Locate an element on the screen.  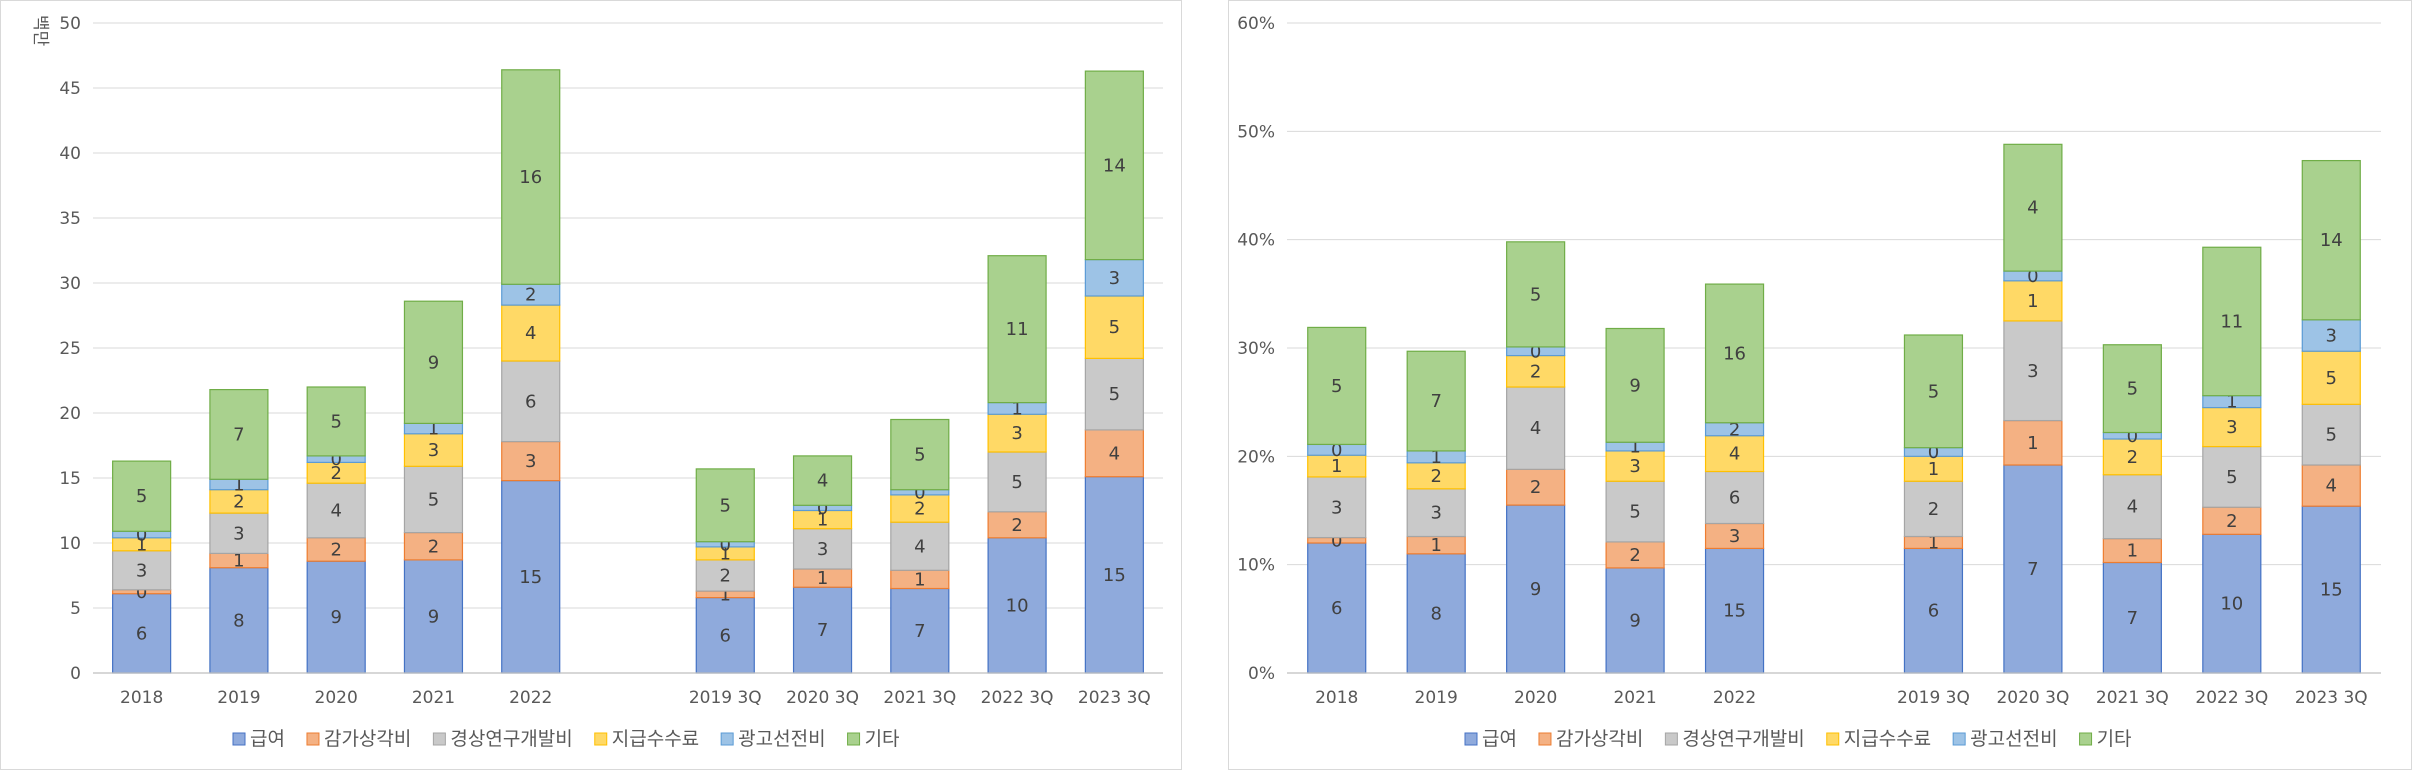
legend-label: 광고선전비 is located at coordinates (2013, 739).